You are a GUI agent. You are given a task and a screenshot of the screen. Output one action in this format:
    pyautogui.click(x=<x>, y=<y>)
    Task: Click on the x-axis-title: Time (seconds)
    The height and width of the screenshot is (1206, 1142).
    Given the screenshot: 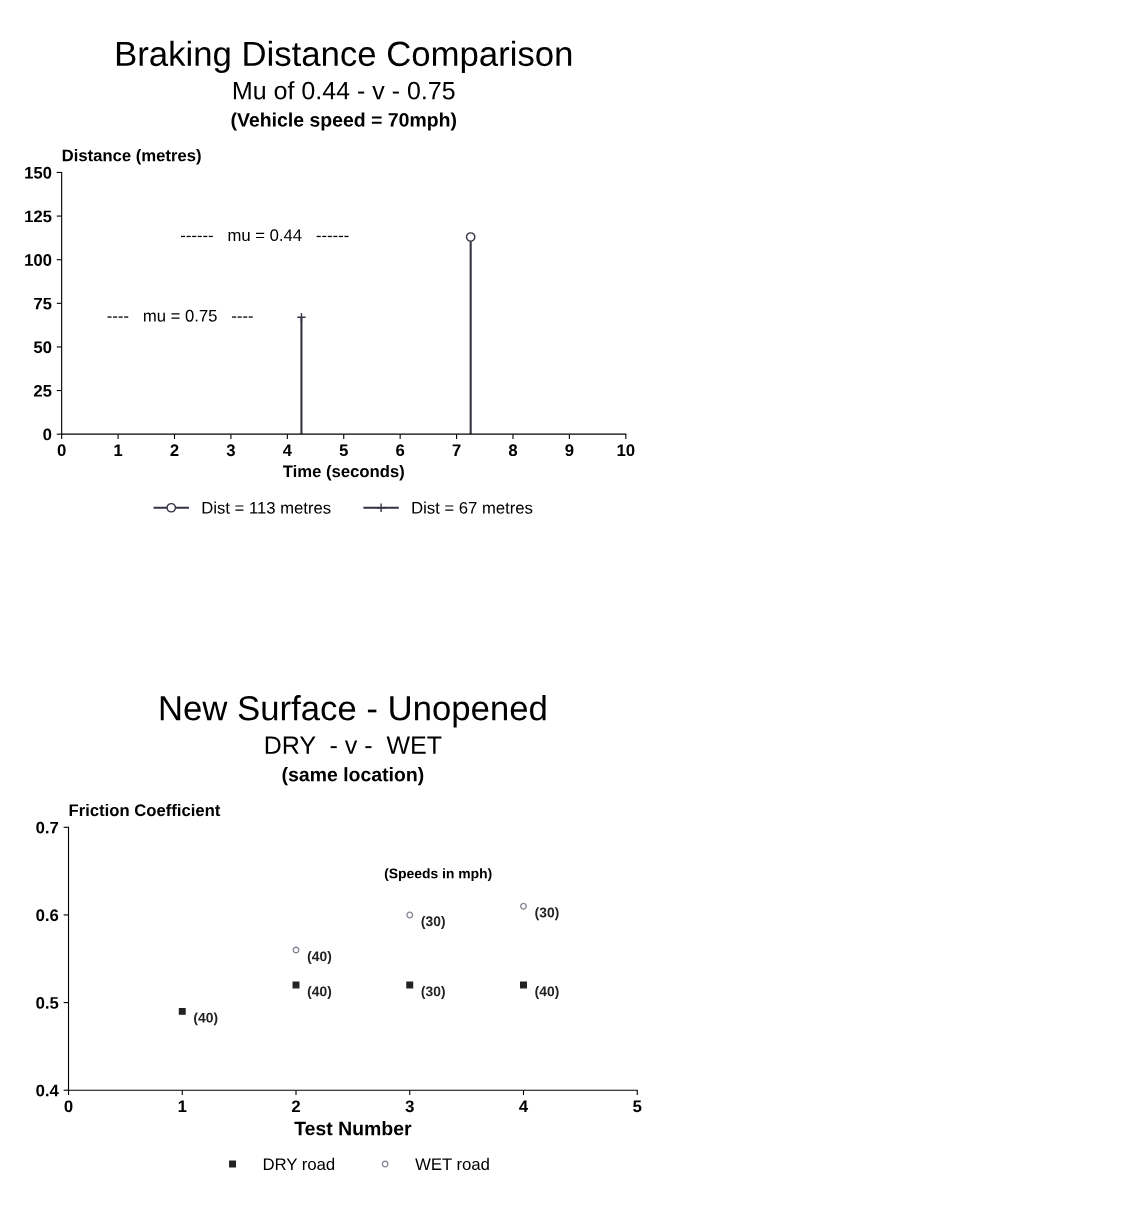 What is the action you would take?
    pyautogui.click(x=343, y=472)
    